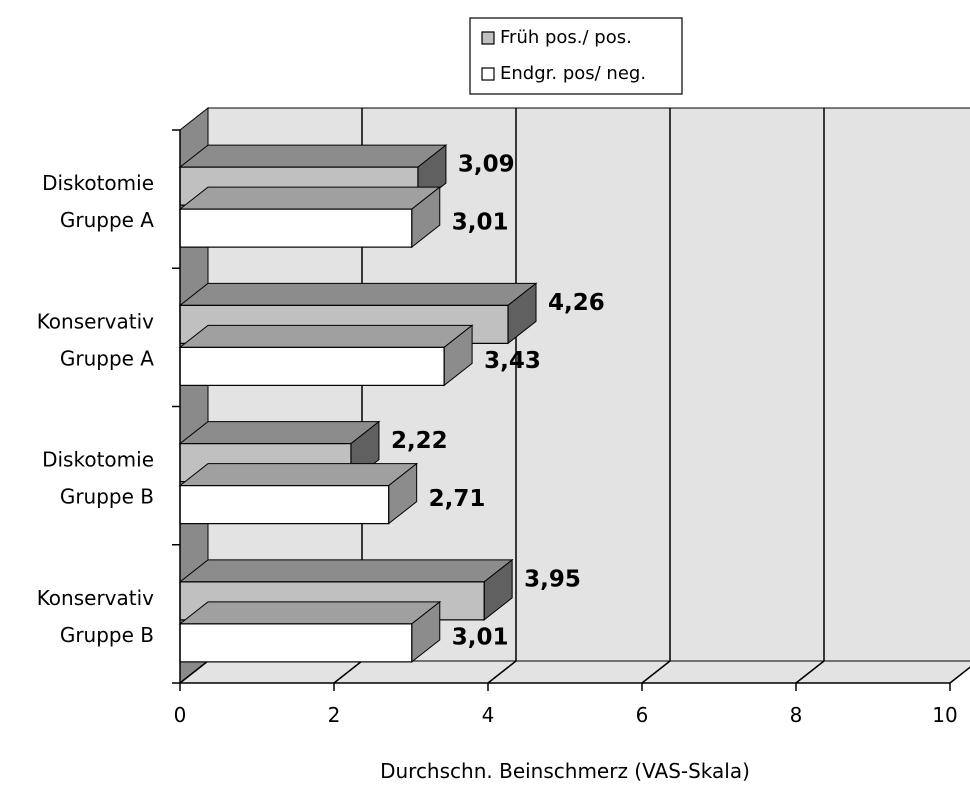 The image size is (970, 802). What do you see at coordinates (512, 361) in the screenshot?
I see `data-label: 3,43` at bounding box center [512, 361].